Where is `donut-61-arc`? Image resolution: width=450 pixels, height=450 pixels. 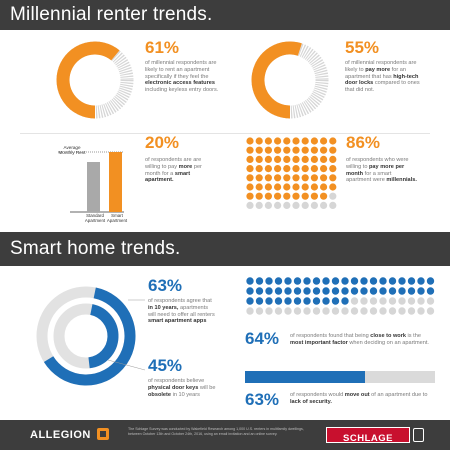 donut-61-arc is located at coordinates (88, 80).